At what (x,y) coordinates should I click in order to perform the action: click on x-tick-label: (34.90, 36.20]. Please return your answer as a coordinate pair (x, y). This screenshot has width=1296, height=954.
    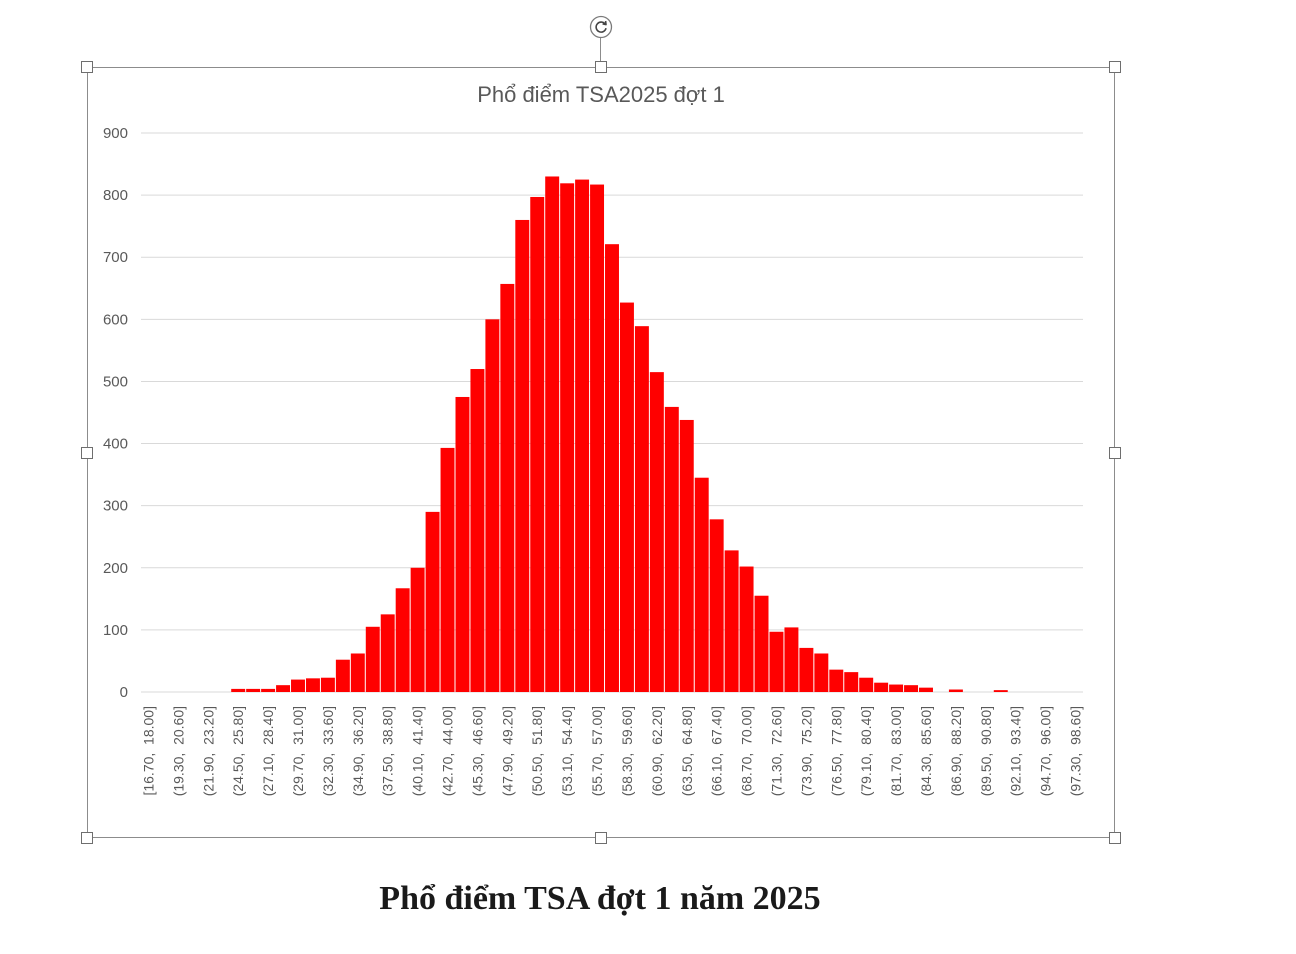
    Looking at the image, I should click on (358, 751).